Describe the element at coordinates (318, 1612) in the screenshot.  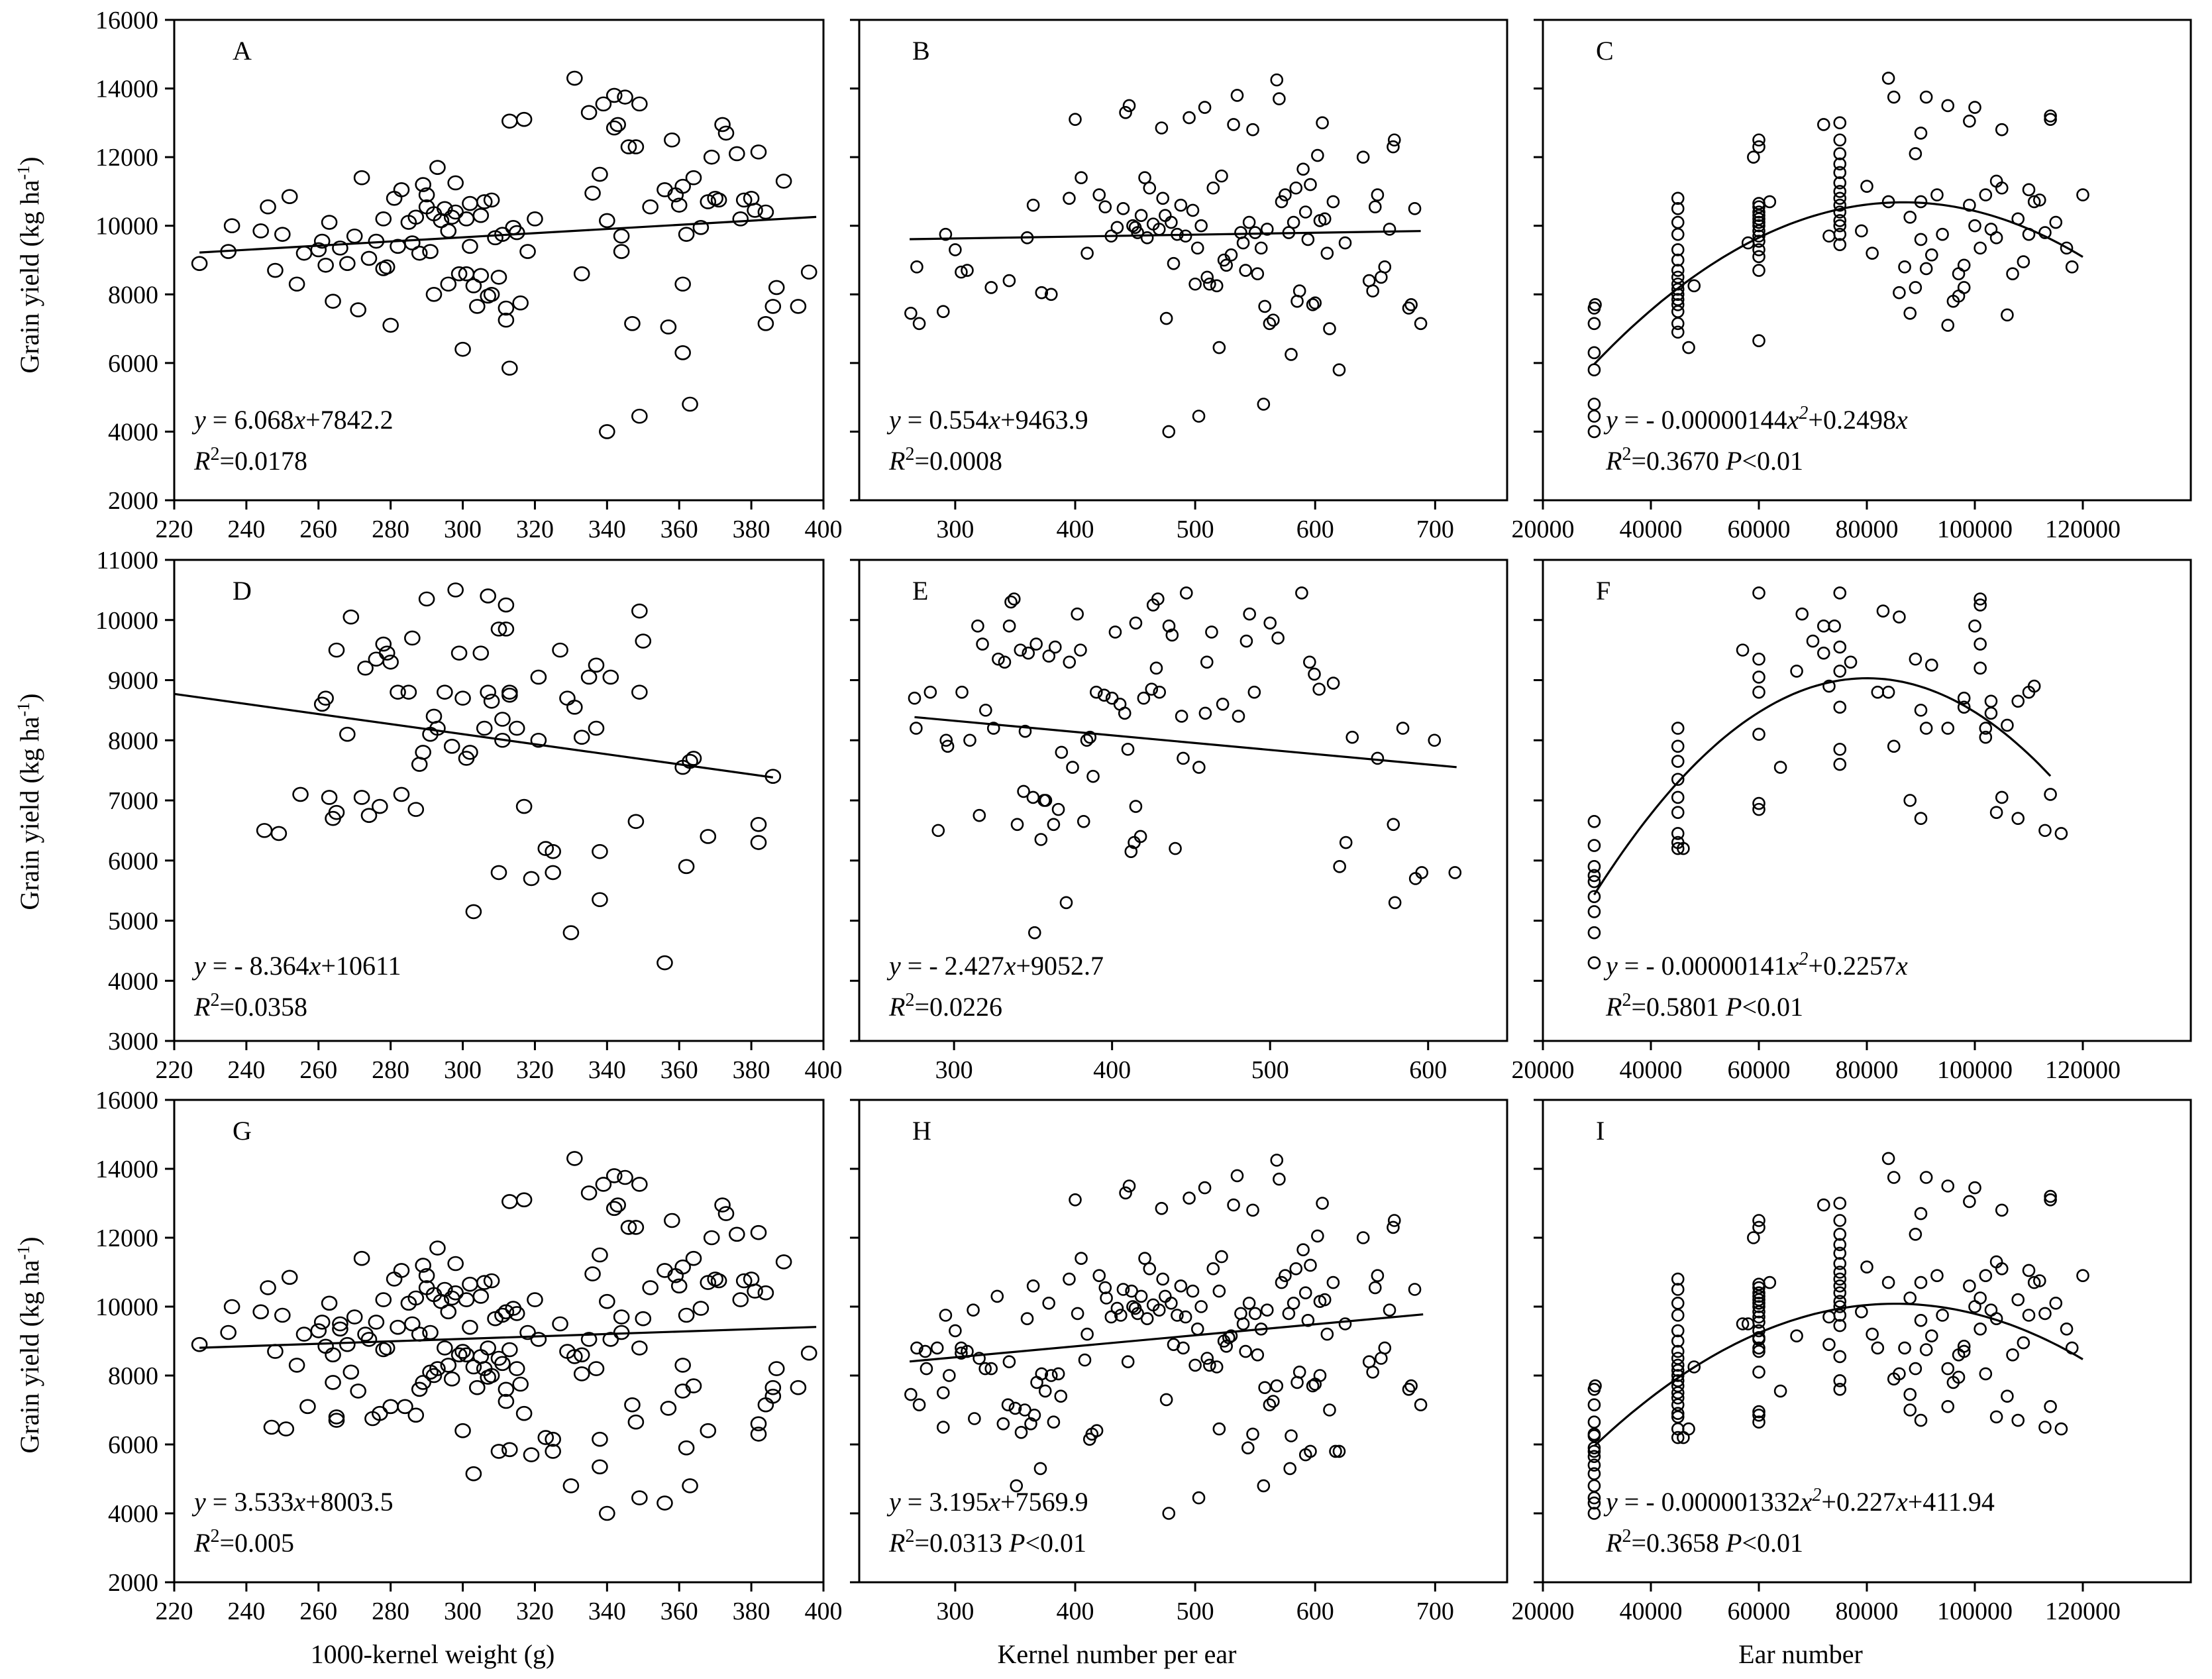
I see `x-tick-label-g-2: 260` at that location.